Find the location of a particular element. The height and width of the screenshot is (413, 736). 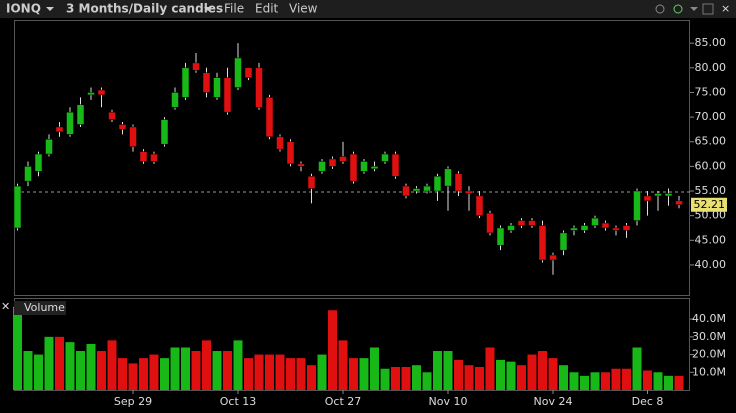

settings-icon is located at coordinates (660, 9).